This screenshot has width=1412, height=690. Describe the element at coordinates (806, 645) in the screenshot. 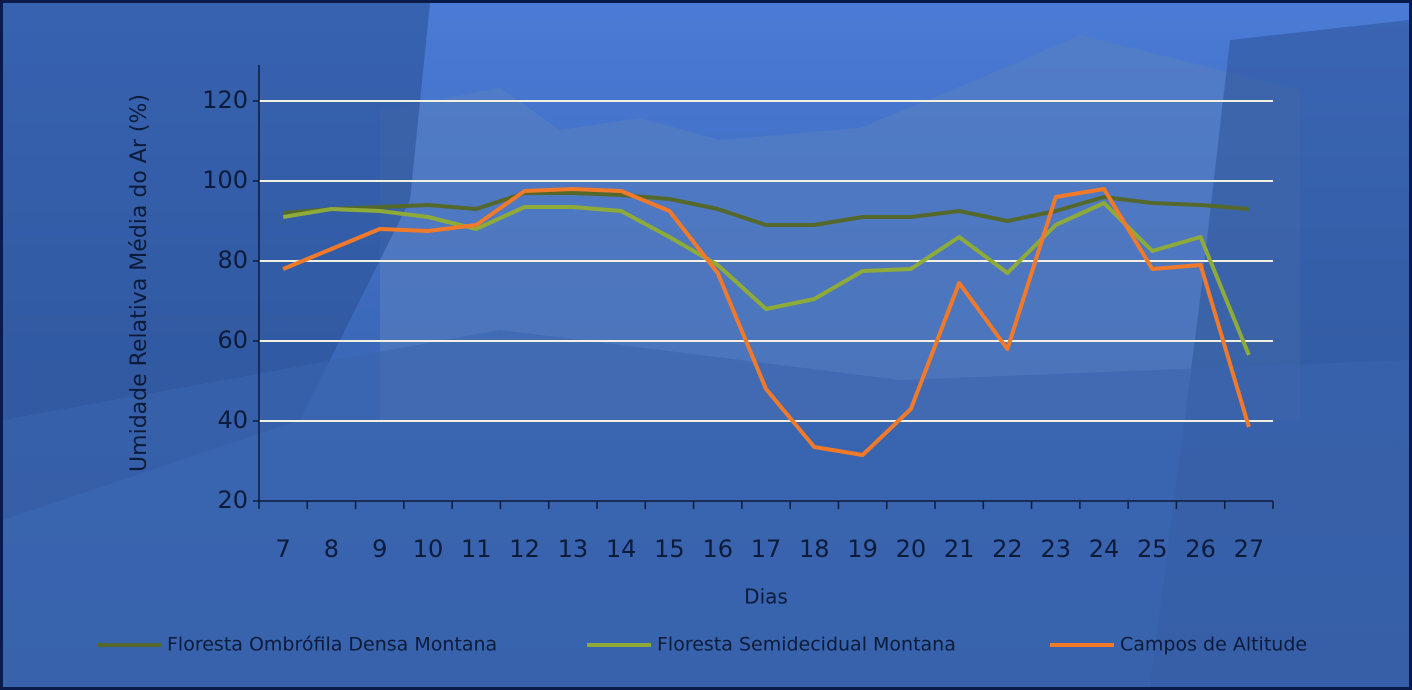

I see `legend-label: Floresta Semidecidual Montana` at that location.